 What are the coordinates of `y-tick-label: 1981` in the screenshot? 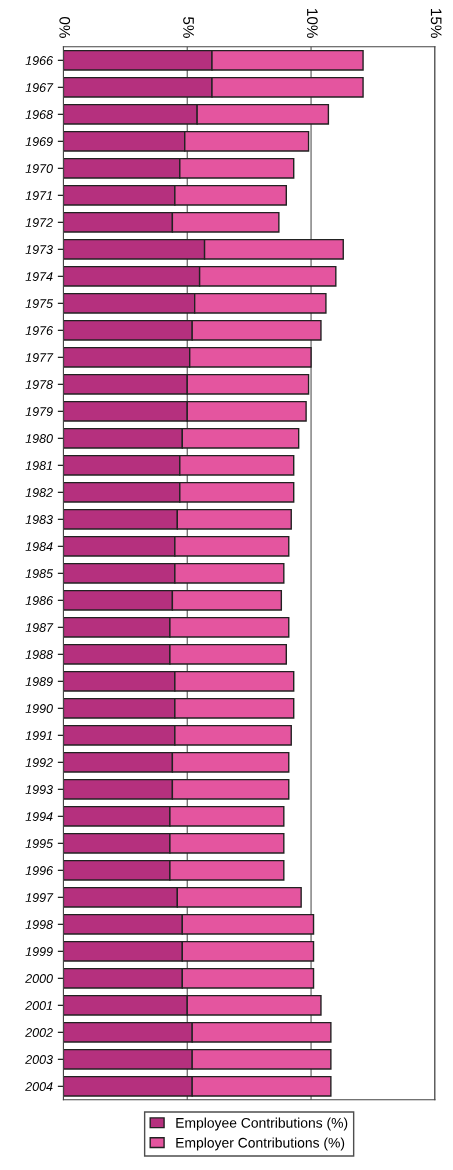 It's located at (38, 465).